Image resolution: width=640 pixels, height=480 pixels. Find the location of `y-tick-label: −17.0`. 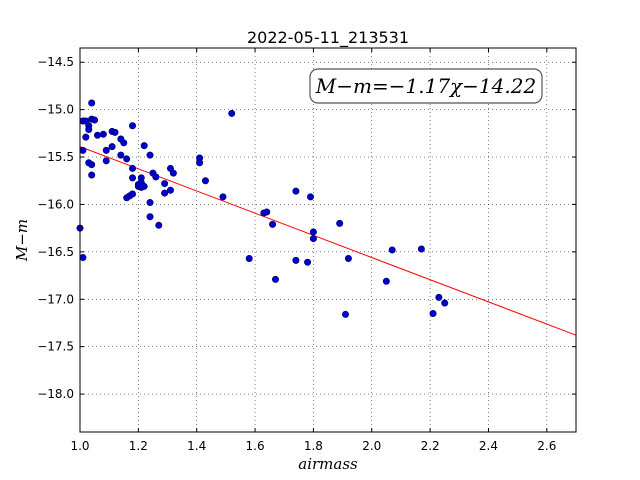

y-tick-label: −17.0 is located at coordinates (55, 299).